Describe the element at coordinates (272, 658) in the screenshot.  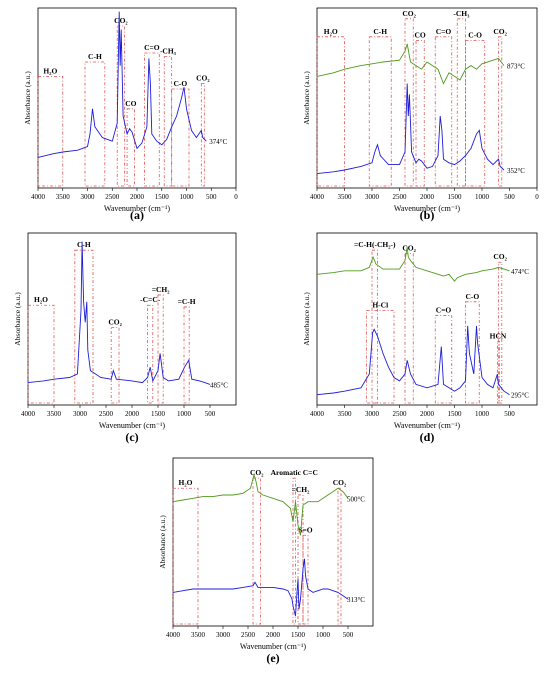
I see `panel-label: (e)` at that location.